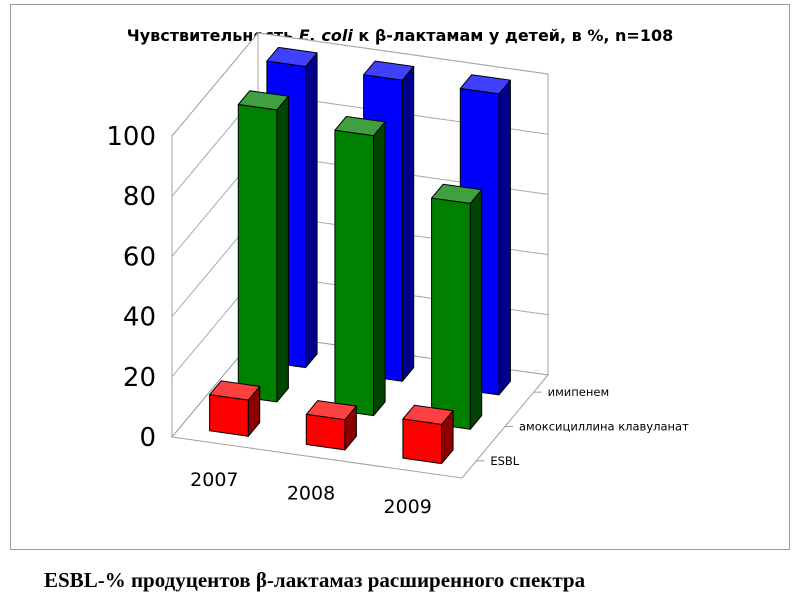  Describe the element at coordinates (214, 480) in the screenshot. I see `x-tick-label: 2007` at that location.